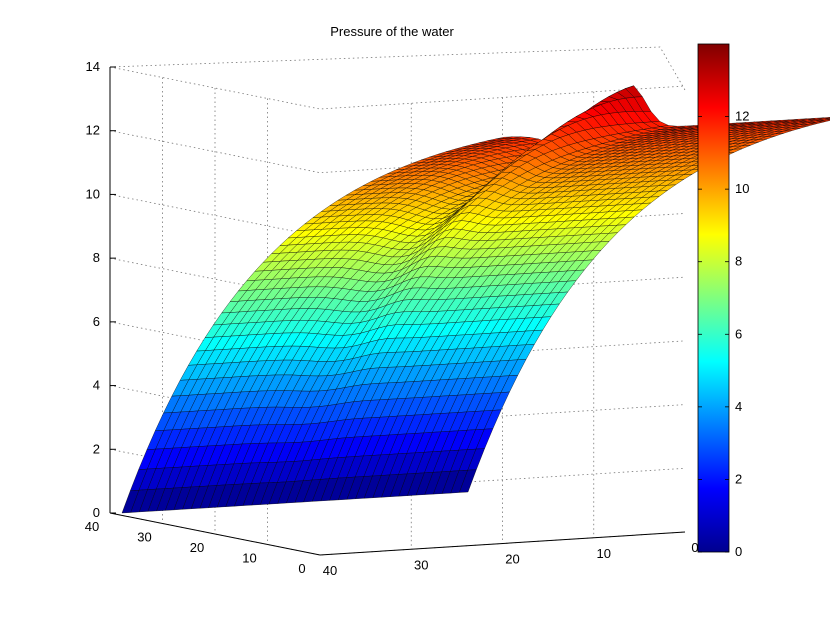  I want to click on y-tick-label: 30, so click(144, 537).